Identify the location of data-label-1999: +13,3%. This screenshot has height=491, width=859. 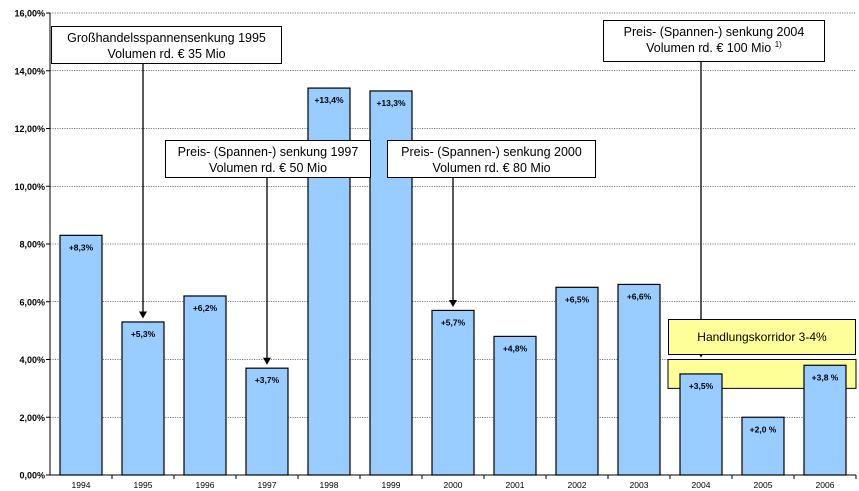
(391, 103).